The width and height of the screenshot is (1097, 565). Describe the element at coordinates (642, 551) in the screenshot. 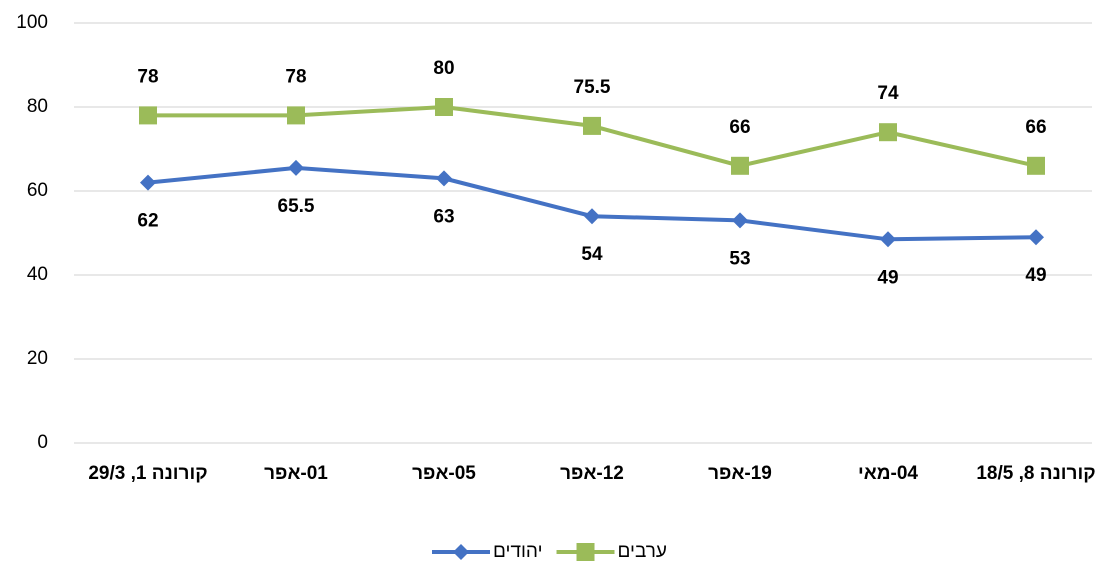

I see `legend-label: ערבים` at that location.